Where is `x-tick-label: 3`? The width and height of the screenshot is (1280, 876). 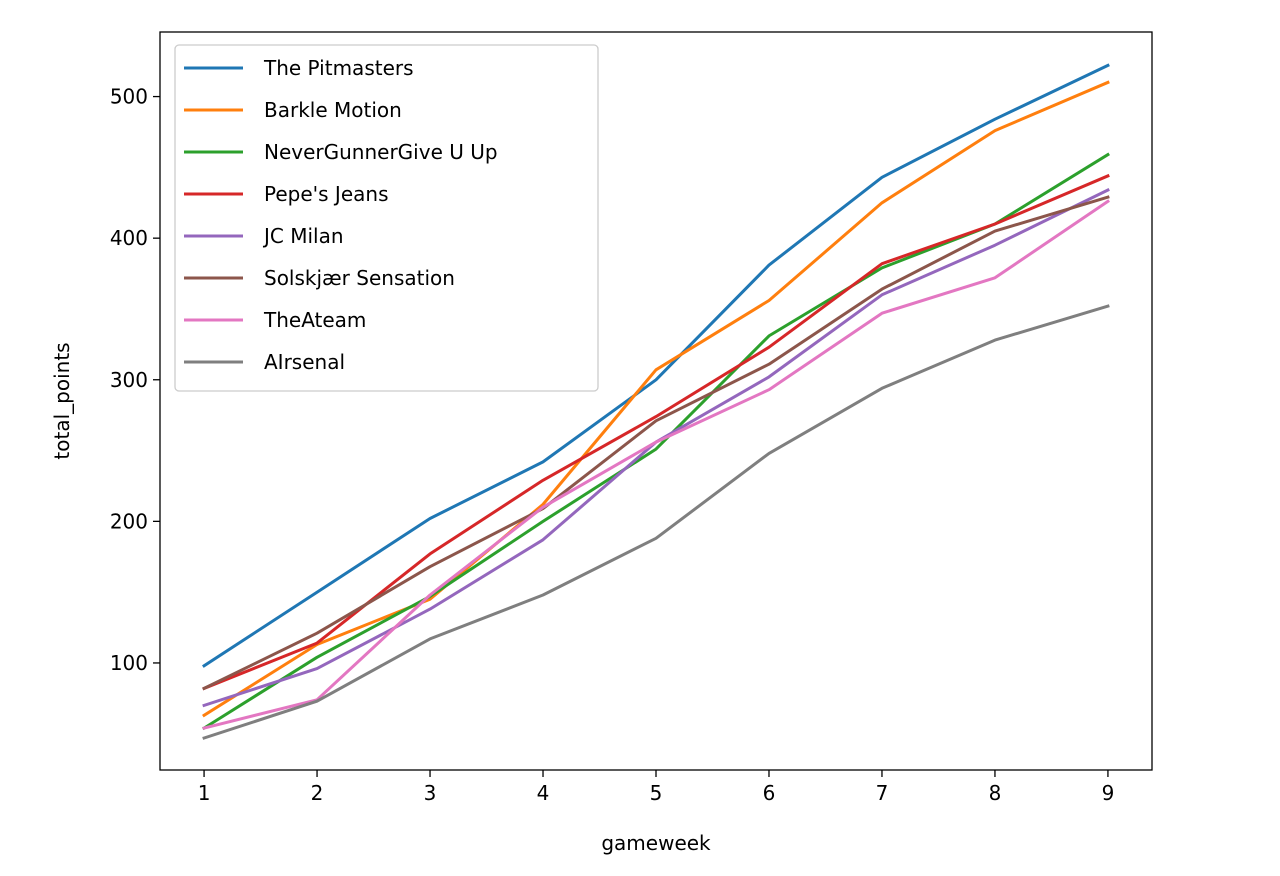 x-tick-label: 3 is located at coordinates (430, 793).